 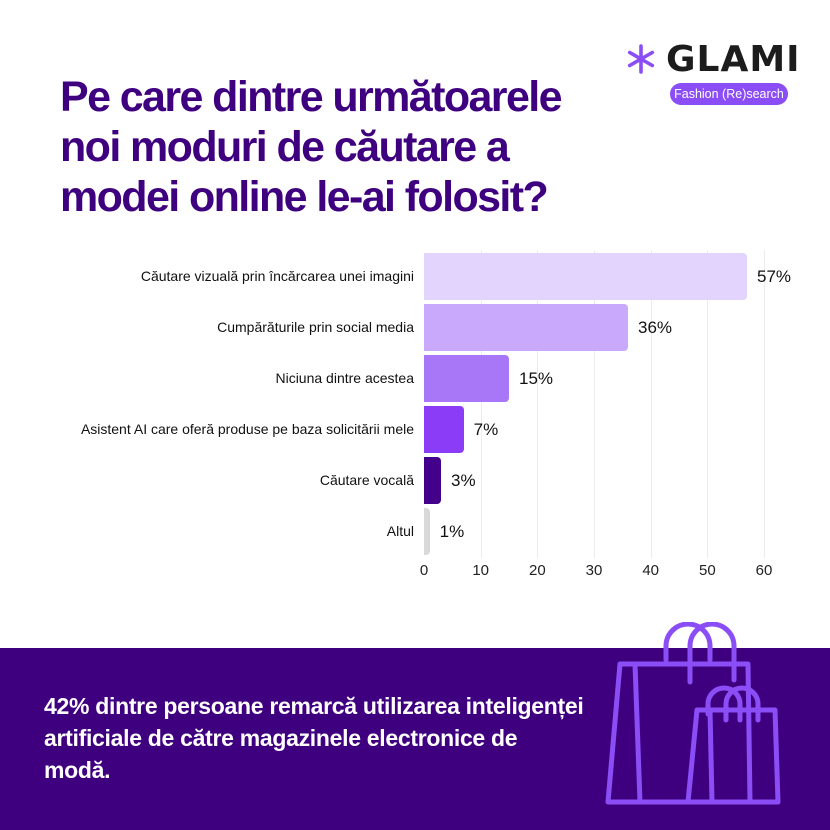 What do you see at coordinates (400, 531) in the screenshot?
I see `category-label: Altul` at bounding box center [400, 531].